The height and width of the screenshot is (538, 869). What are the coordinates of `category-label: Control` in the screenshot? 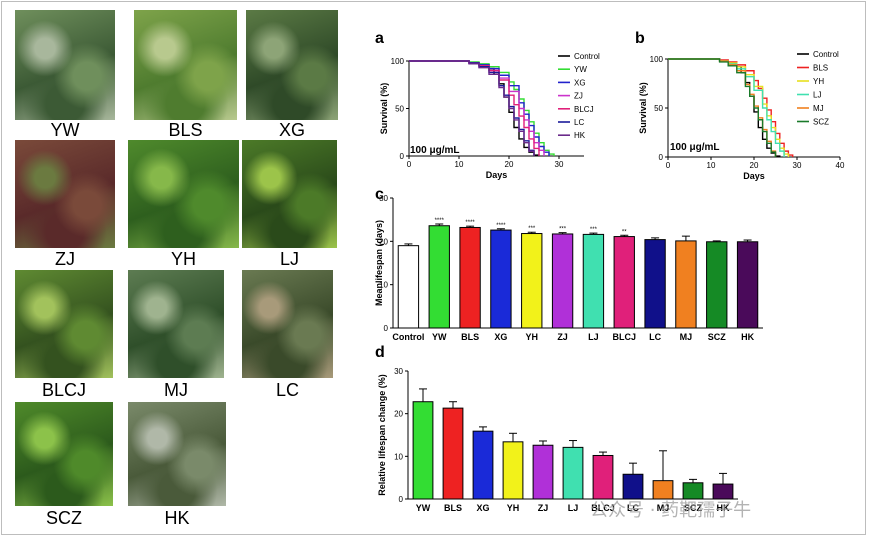 It's located at (408, 337).